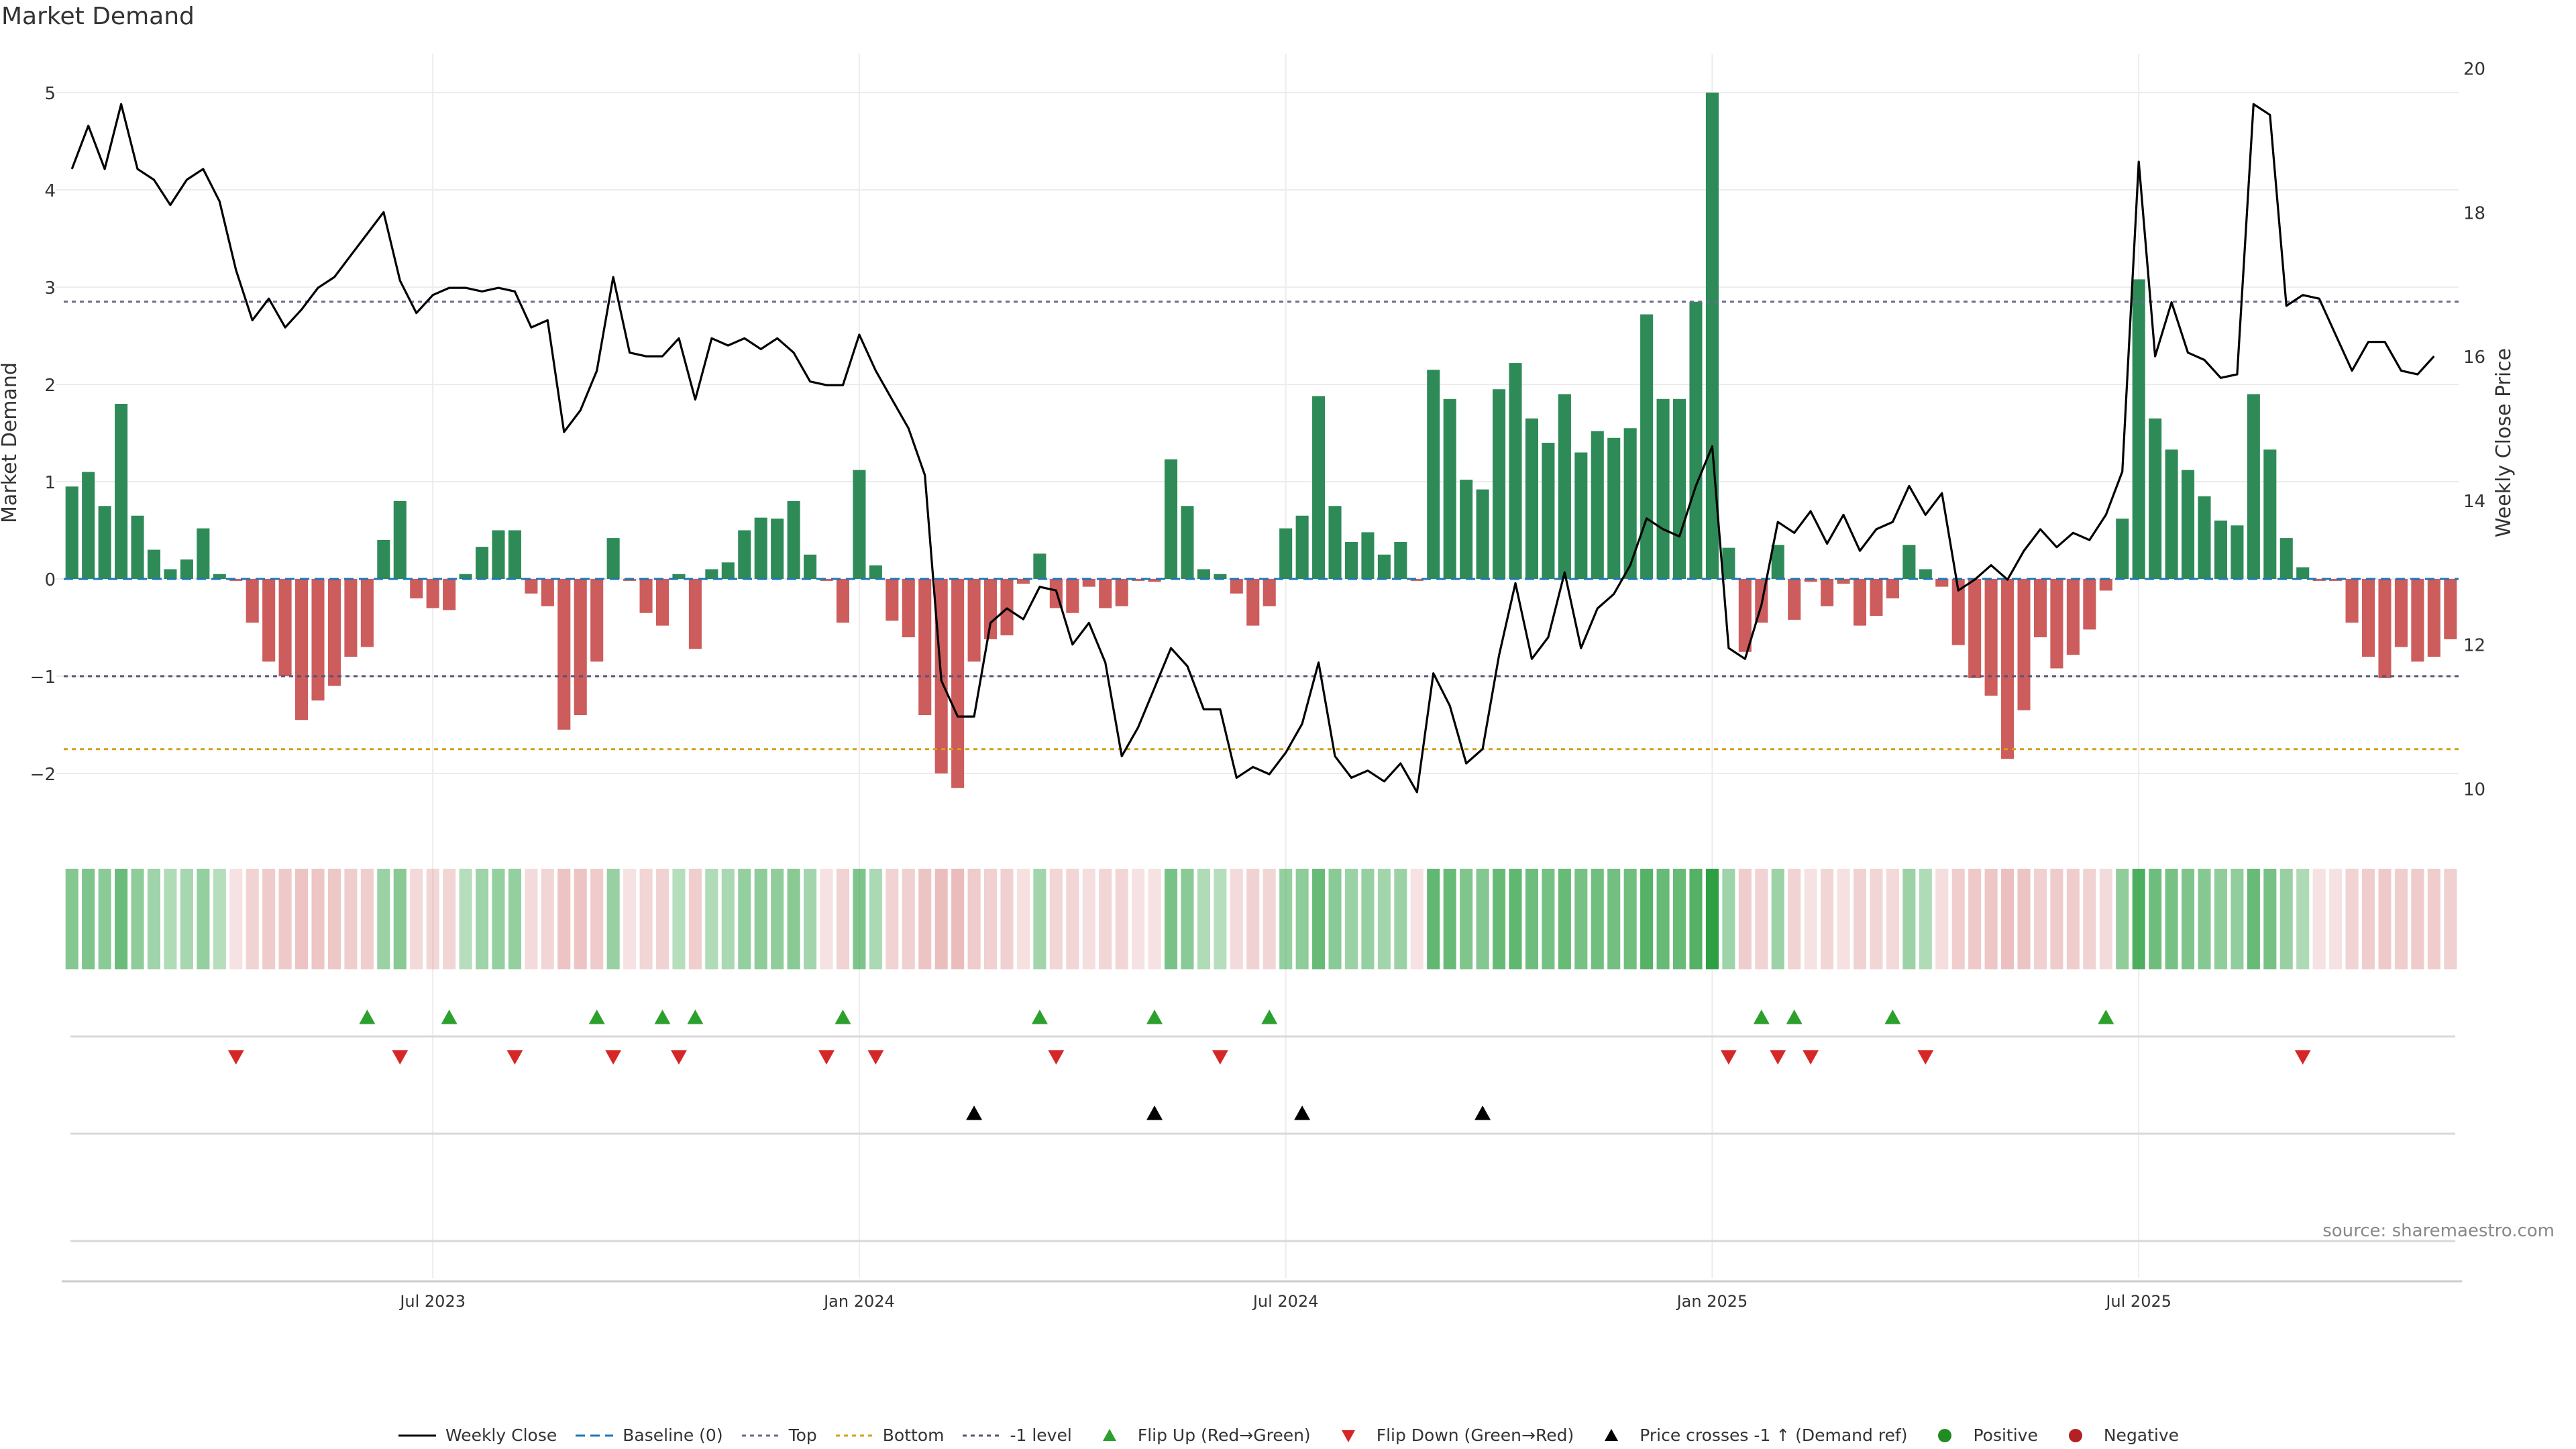 Image resolution: width=2576 pixels, height=1449 pixels. I want to click on y-tick-label: 1, so click(50, 483).